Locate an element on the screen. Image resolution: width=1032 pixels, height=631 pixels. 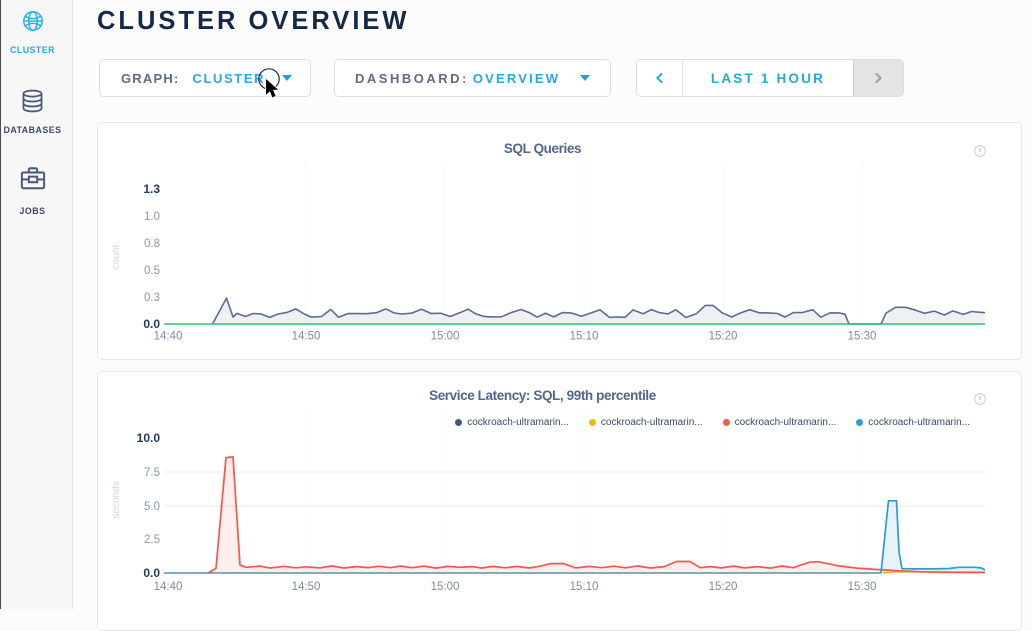
svg-text: 10.0 is located at coordinates (149, 438).